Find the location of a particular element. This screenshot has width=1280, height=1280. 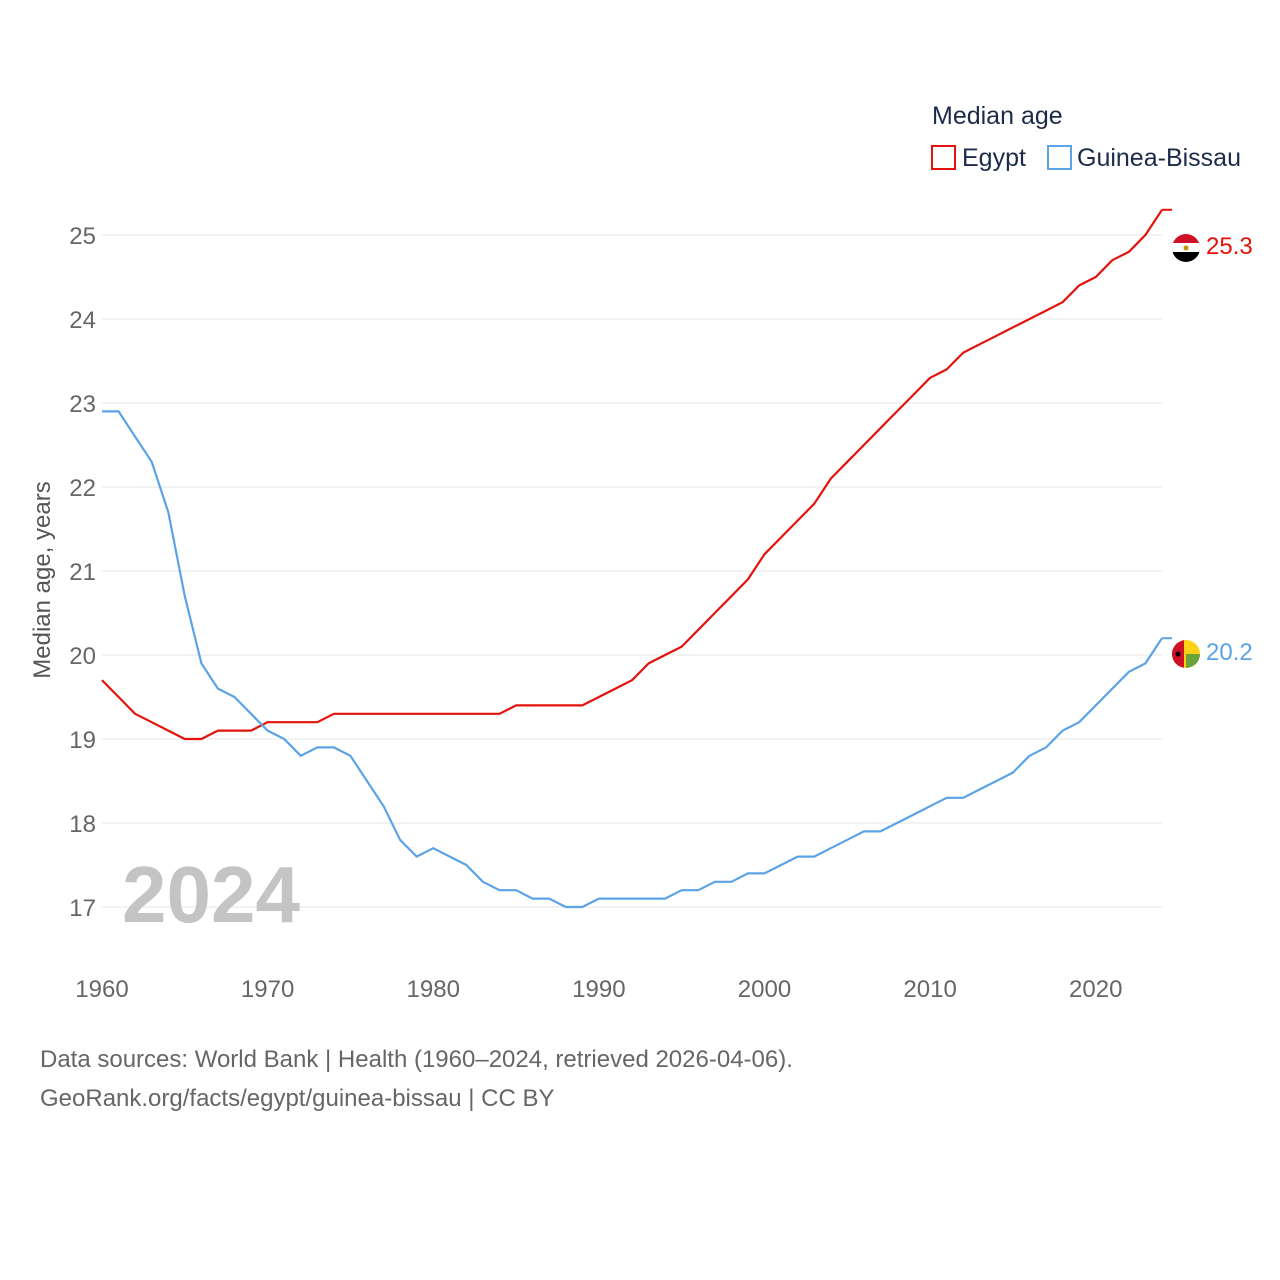

legend-swatch-guinea-bissau is located at coordinates (1059, 157).